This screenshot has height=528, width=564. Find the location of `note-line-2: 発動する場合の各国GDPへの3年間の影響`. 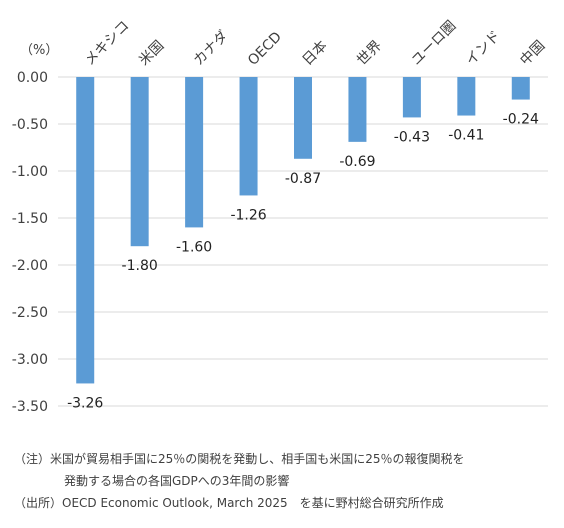

note-line-2: 発動する場合の各国GDPへの3年間の影響 is located at coordinates (177, 481).